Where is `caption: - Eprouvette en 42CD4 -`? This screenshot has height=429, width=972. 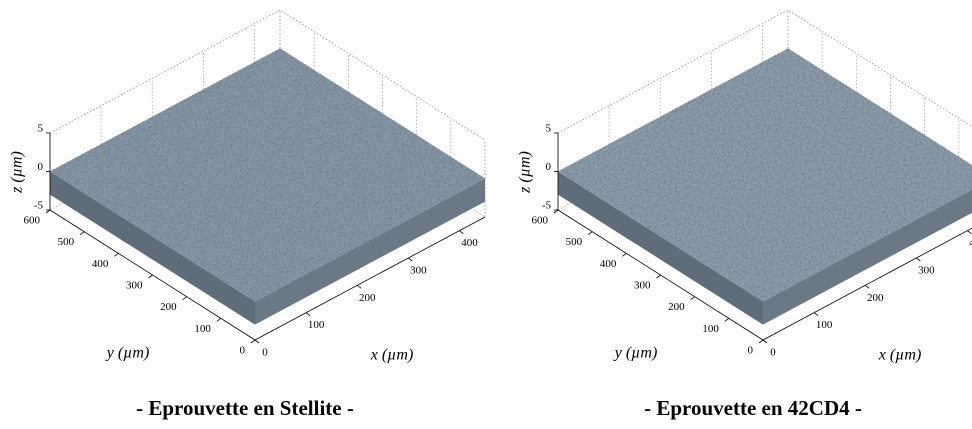 caption: - Eprouvette en 42CD4 - is located at coordinates (753, 408).